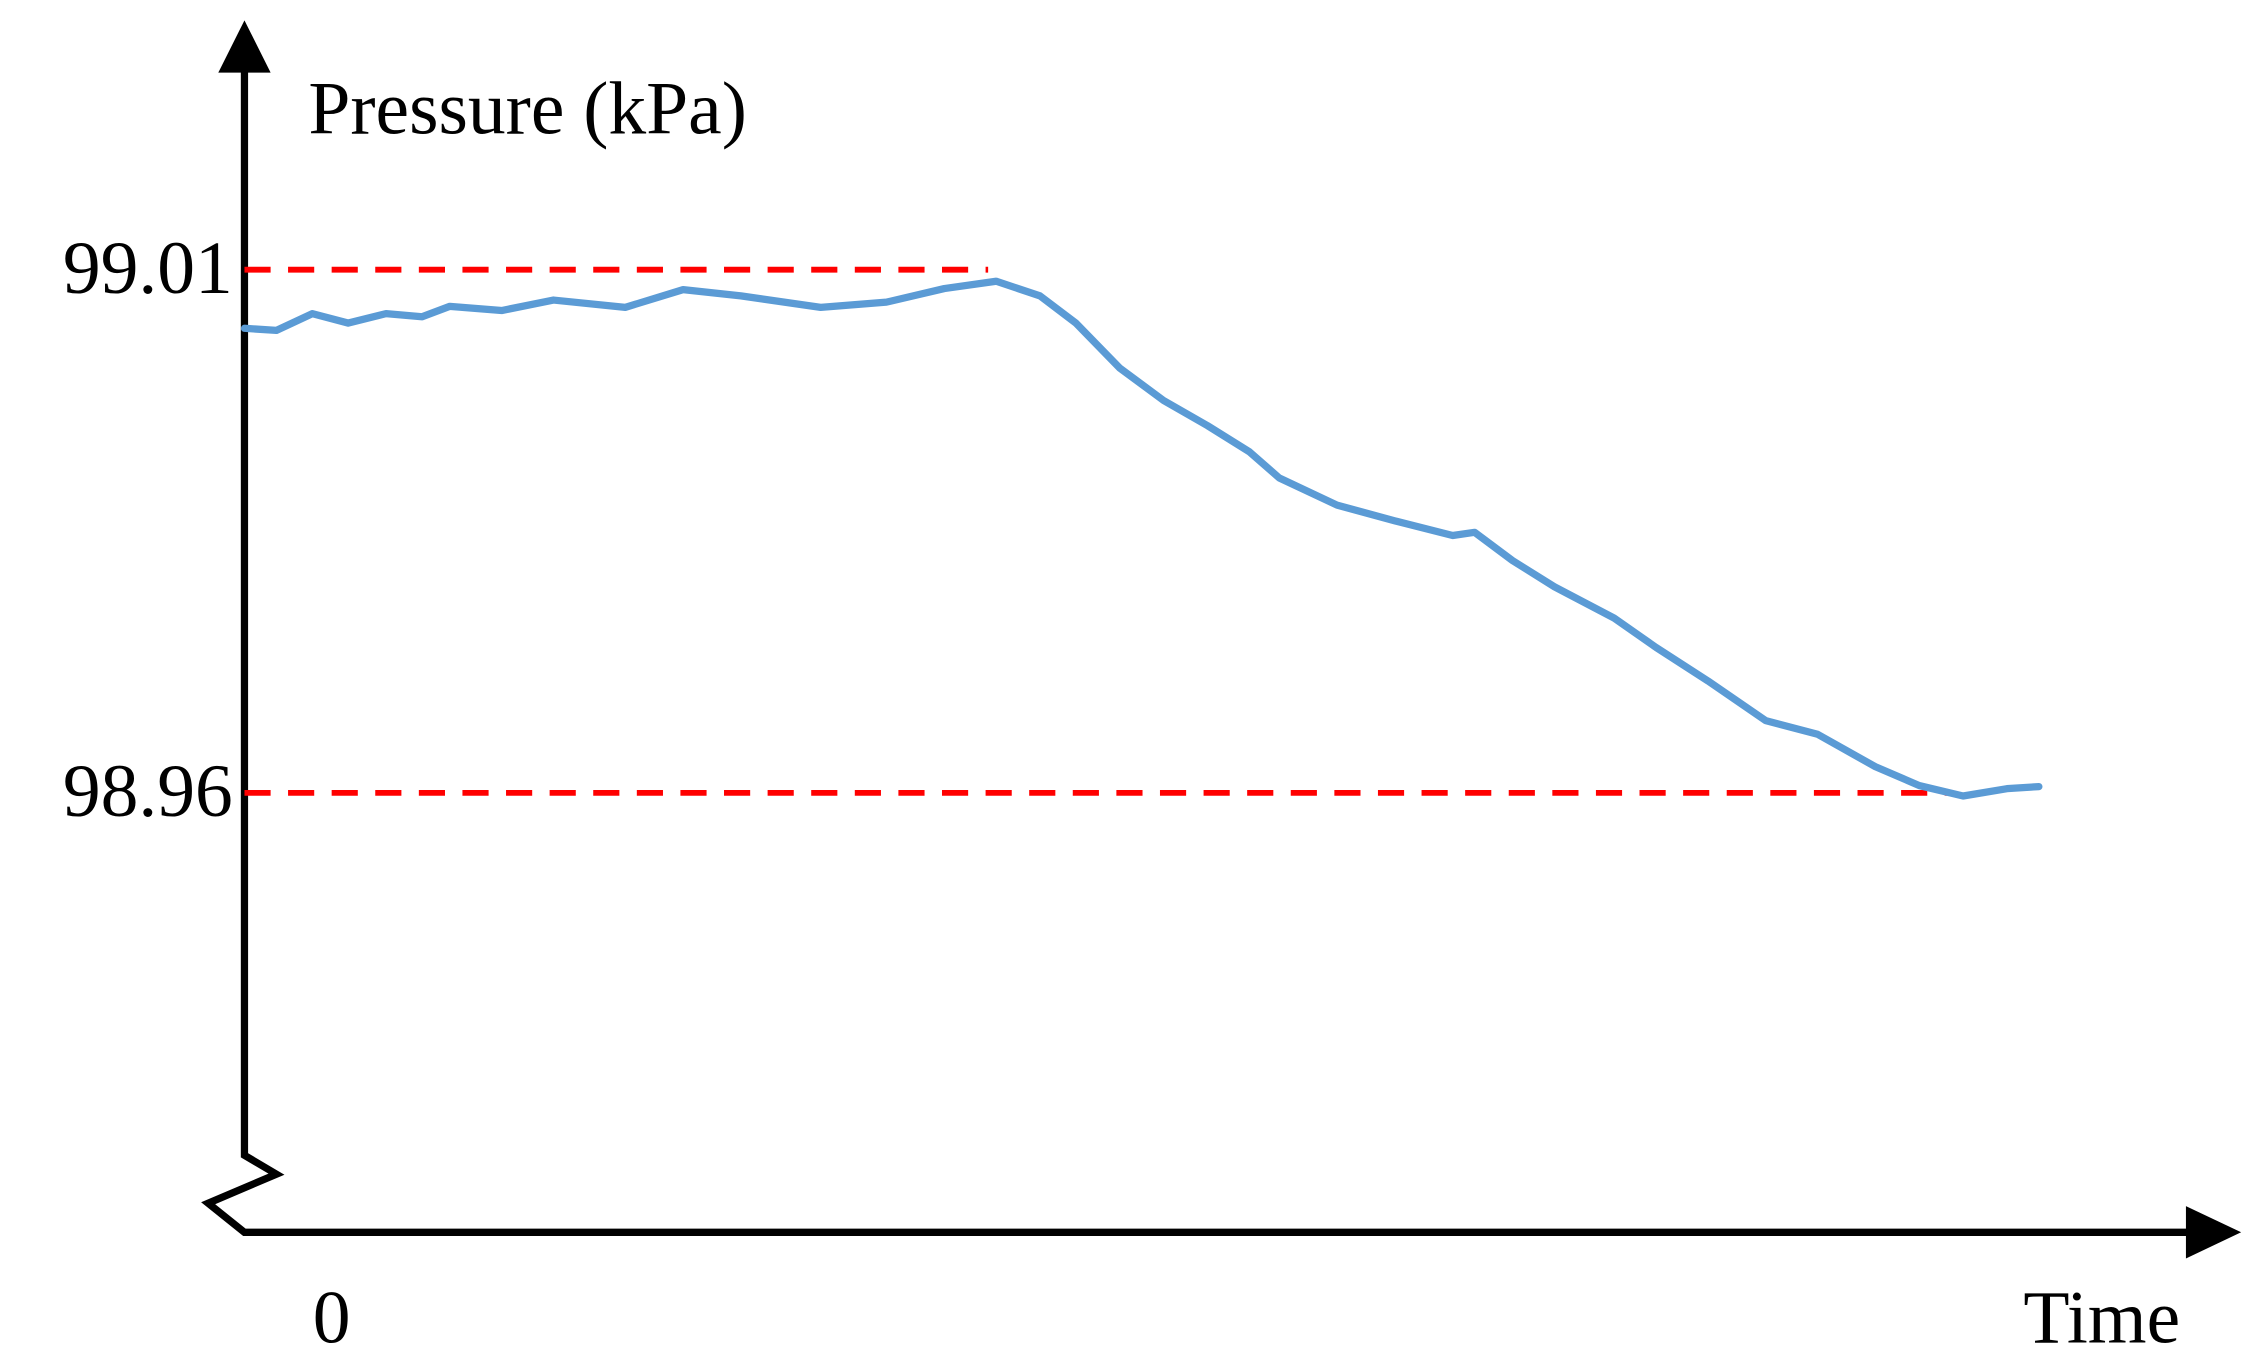  What do you see at coordinates (2101, 1318) in the screenshot?
I see `x-axis-label: Time` at bounding box center [2101, 1318].